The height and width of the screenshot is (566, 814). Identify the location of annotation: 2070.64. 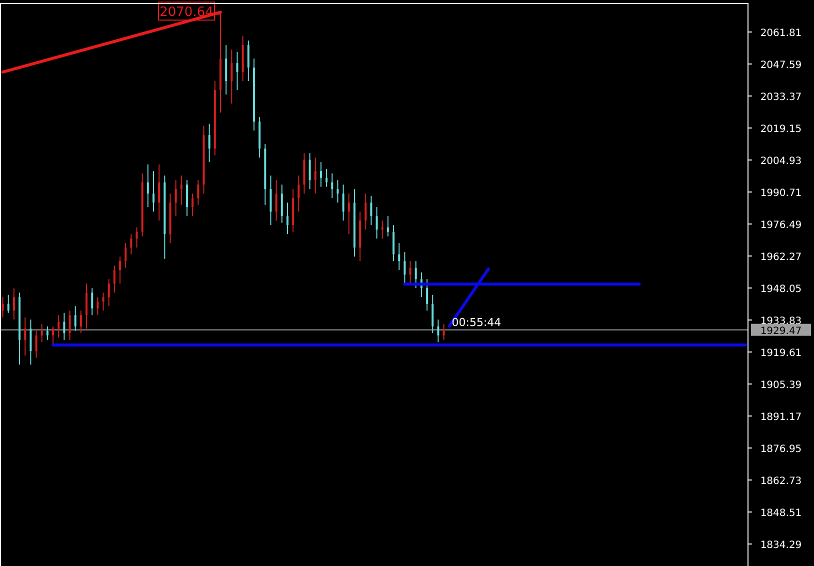
(187, 12).